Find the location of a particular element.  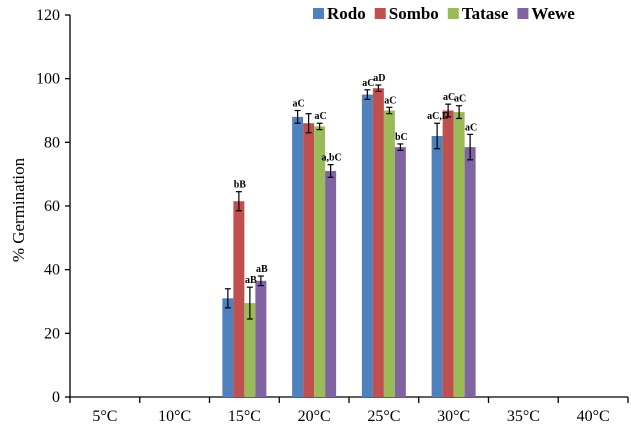

y-axis-label: % Germination is located at coordinates (18, 209).